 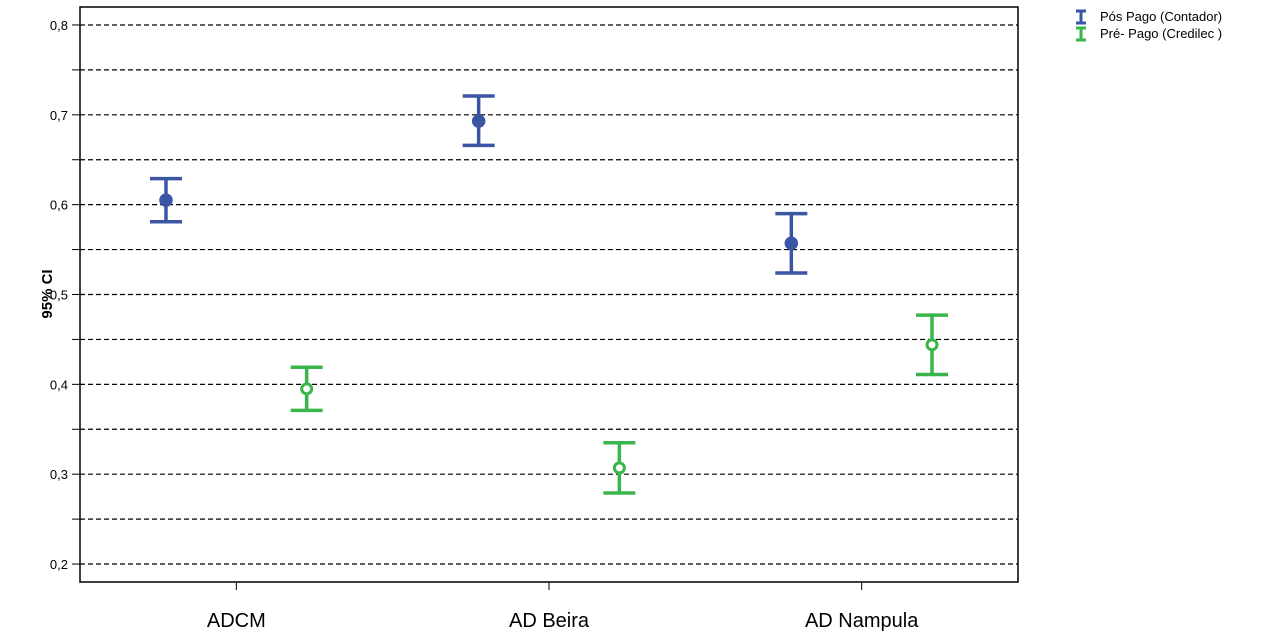 I want to click on x-axis-ticks: ADCM AD Beira AD Nampula, so click(x=563, y=607).